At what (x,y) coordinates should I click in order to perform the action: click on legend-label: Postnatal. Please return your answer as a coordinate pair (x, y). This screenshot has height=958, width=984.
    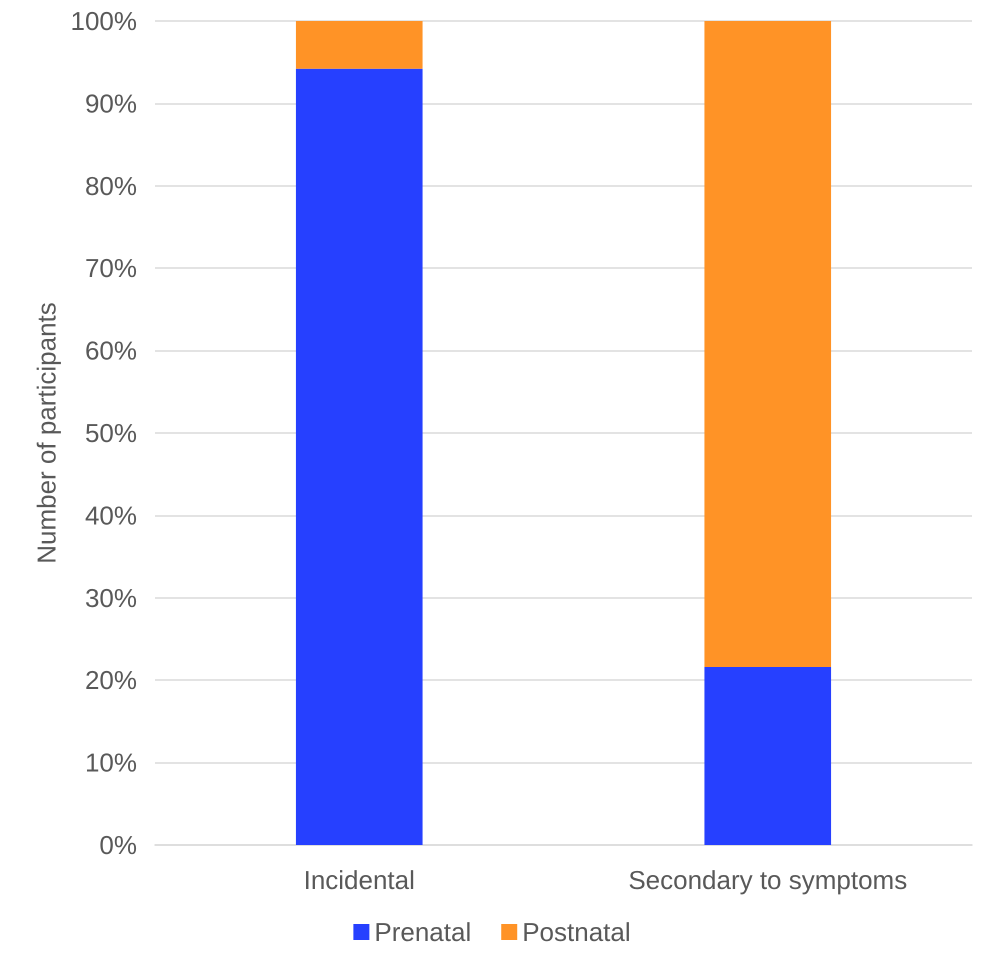
    Looking at the image, I should click on (576, 932).